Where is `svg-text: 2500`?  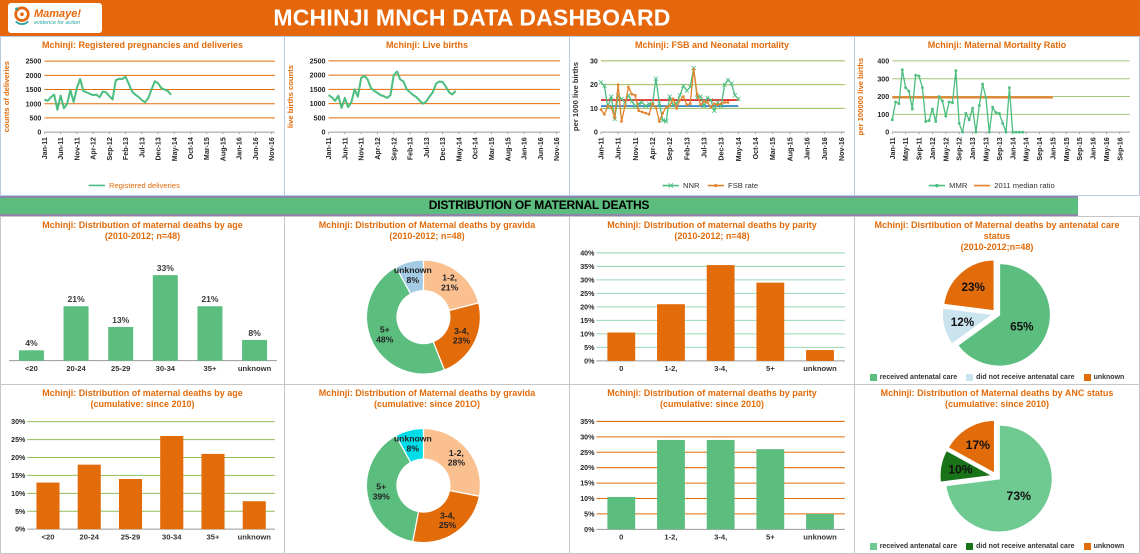
svg-text: 2500 is located at coordinates (318, 61).